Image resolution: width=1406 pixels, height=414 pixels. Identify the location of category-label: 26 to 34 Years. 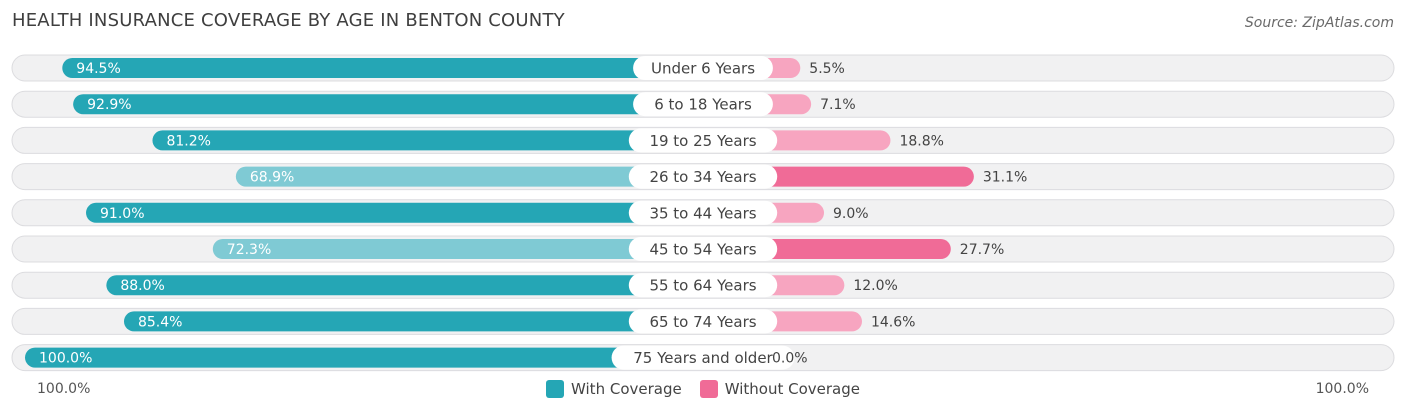
(702, 177).